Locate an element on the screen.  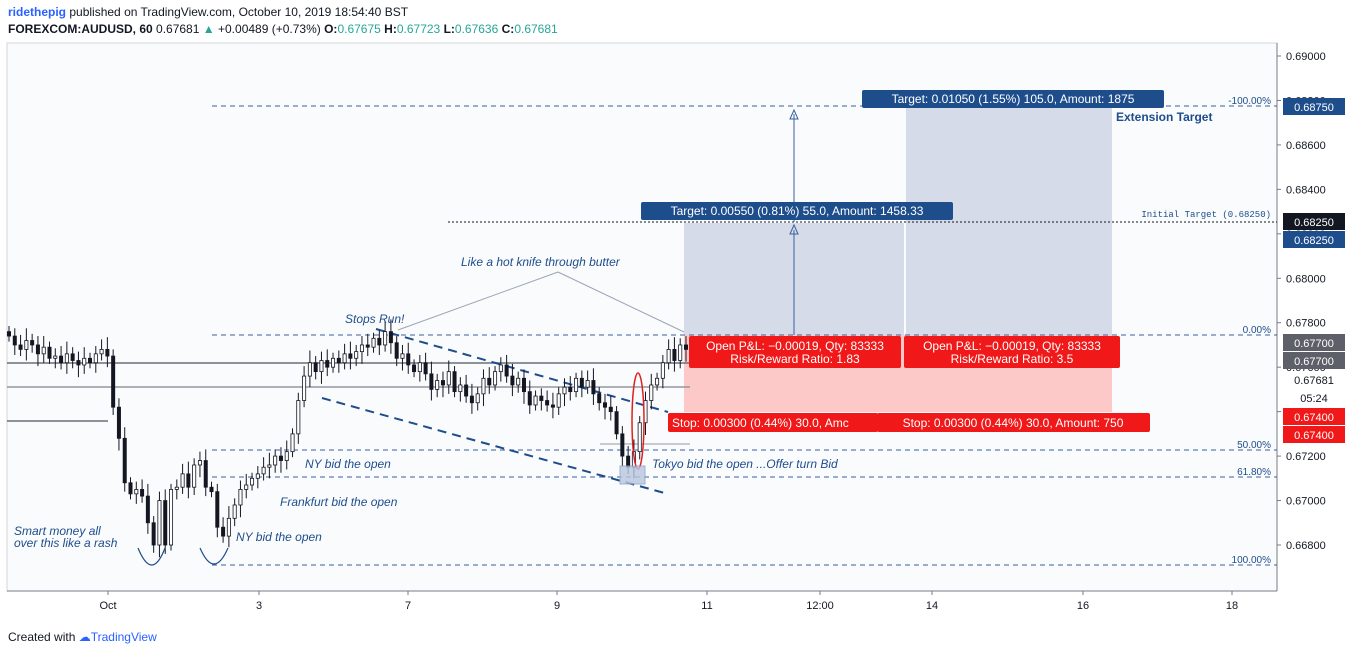
y-tick-label: 0.67800 is located at coordinates (1306, 324).